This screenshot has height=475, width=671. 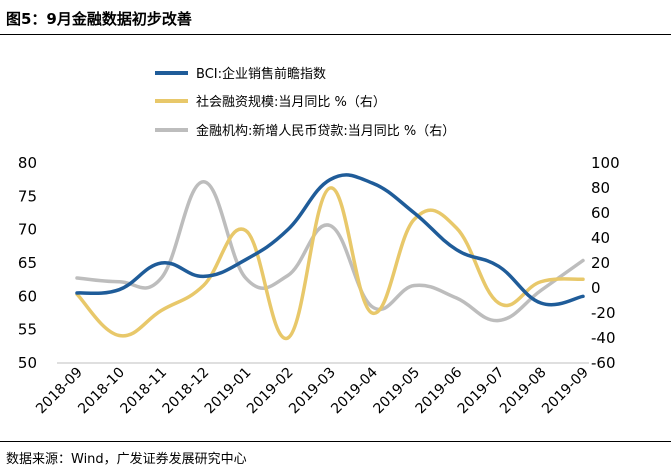 I want to click on legend-label: BCI:企业销售前瞻指数, so click(x=261, y=74).